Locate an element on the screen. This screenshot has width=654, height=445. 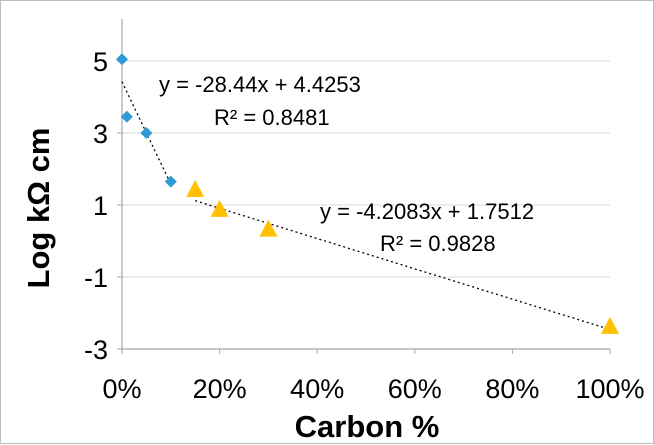
y-tick-label-2: 1 is located at coordinates (100, 206).